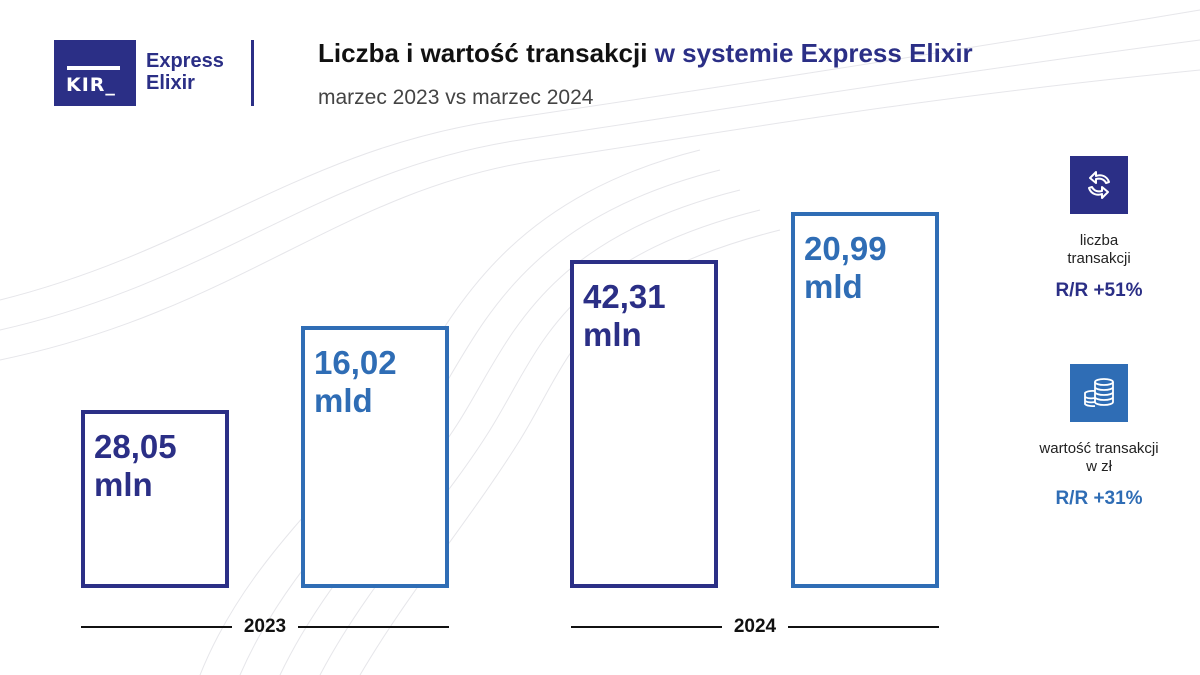 This screenshot has height=675, width=1200. Describe the element at coordinates (845, 248) in the screenshot. I see `data-label: 20,99` at that location.